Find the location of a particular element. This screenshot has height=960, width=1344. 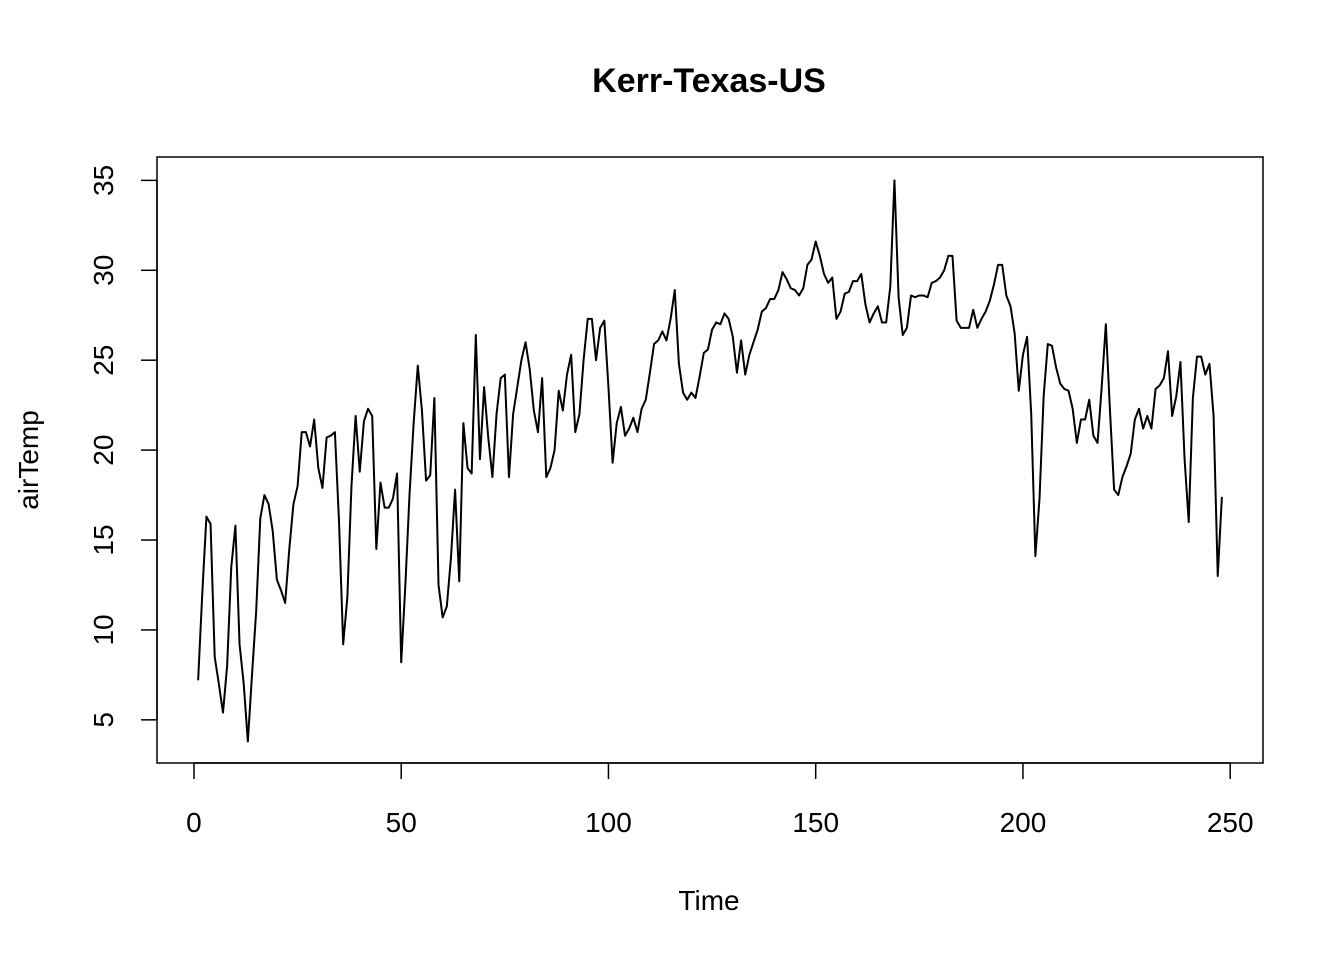

chart-title: Kerr-Texas-US is located at coordinates (709, 81).